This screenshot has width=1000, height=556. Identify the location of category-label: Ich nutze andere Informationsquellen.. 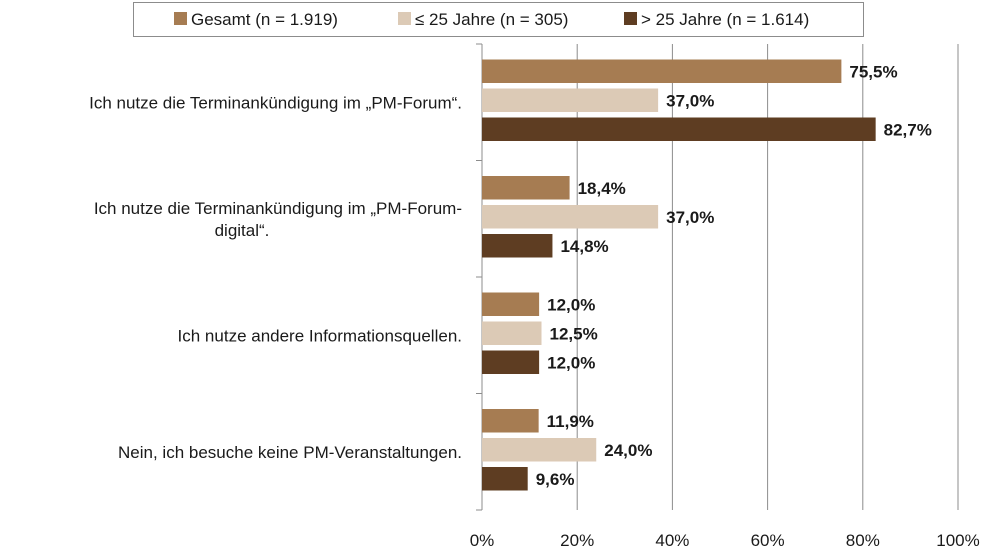
(320, 335).